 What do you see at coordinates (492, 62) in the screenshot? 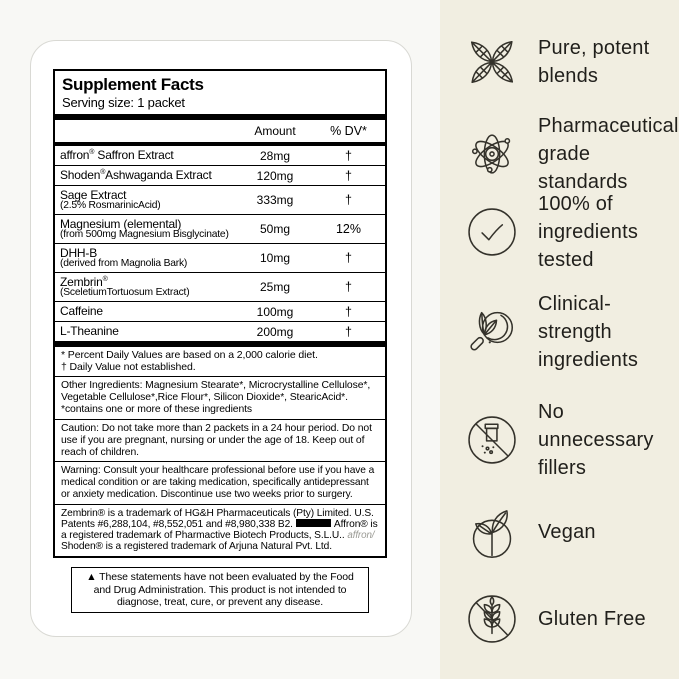
I see `leaves-icon` at bounding box center [492, 62].